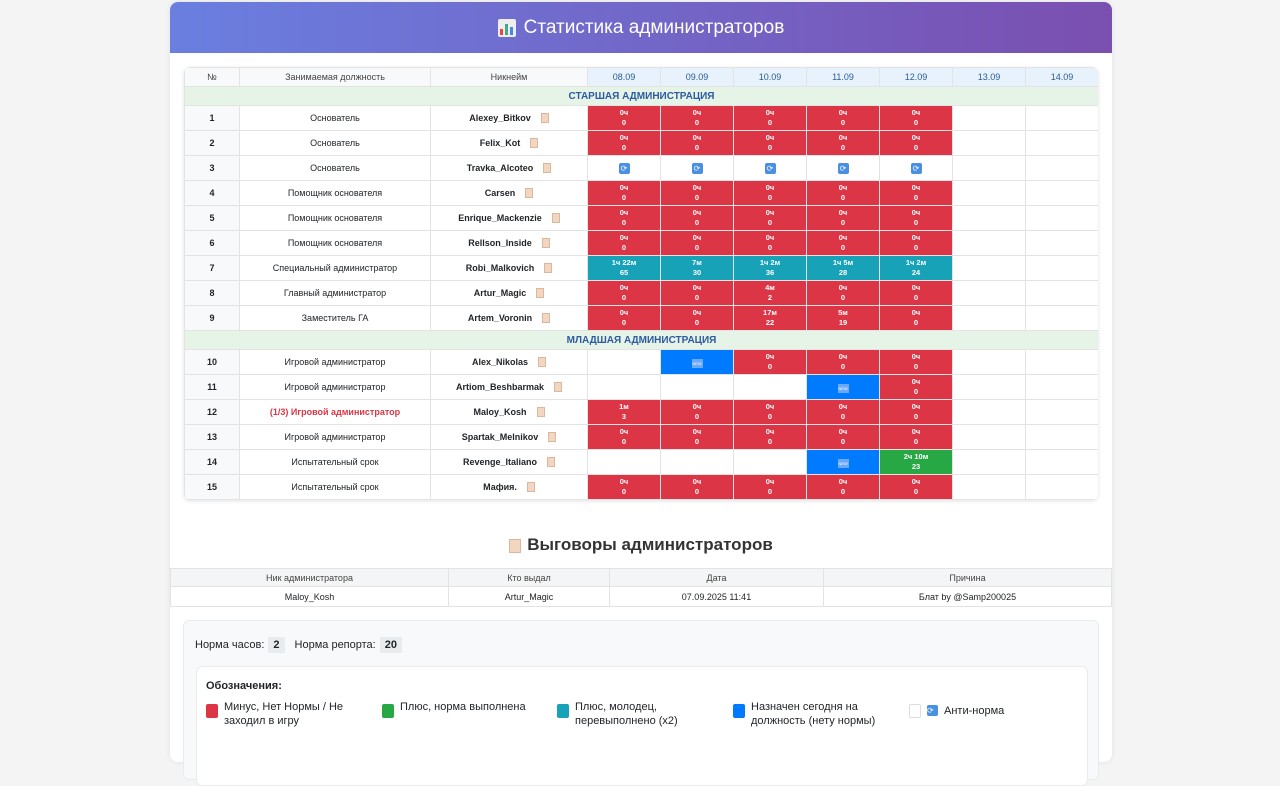 The image size is (1280, 786). I want to click on day-cell: NEW, so click(843, 387).